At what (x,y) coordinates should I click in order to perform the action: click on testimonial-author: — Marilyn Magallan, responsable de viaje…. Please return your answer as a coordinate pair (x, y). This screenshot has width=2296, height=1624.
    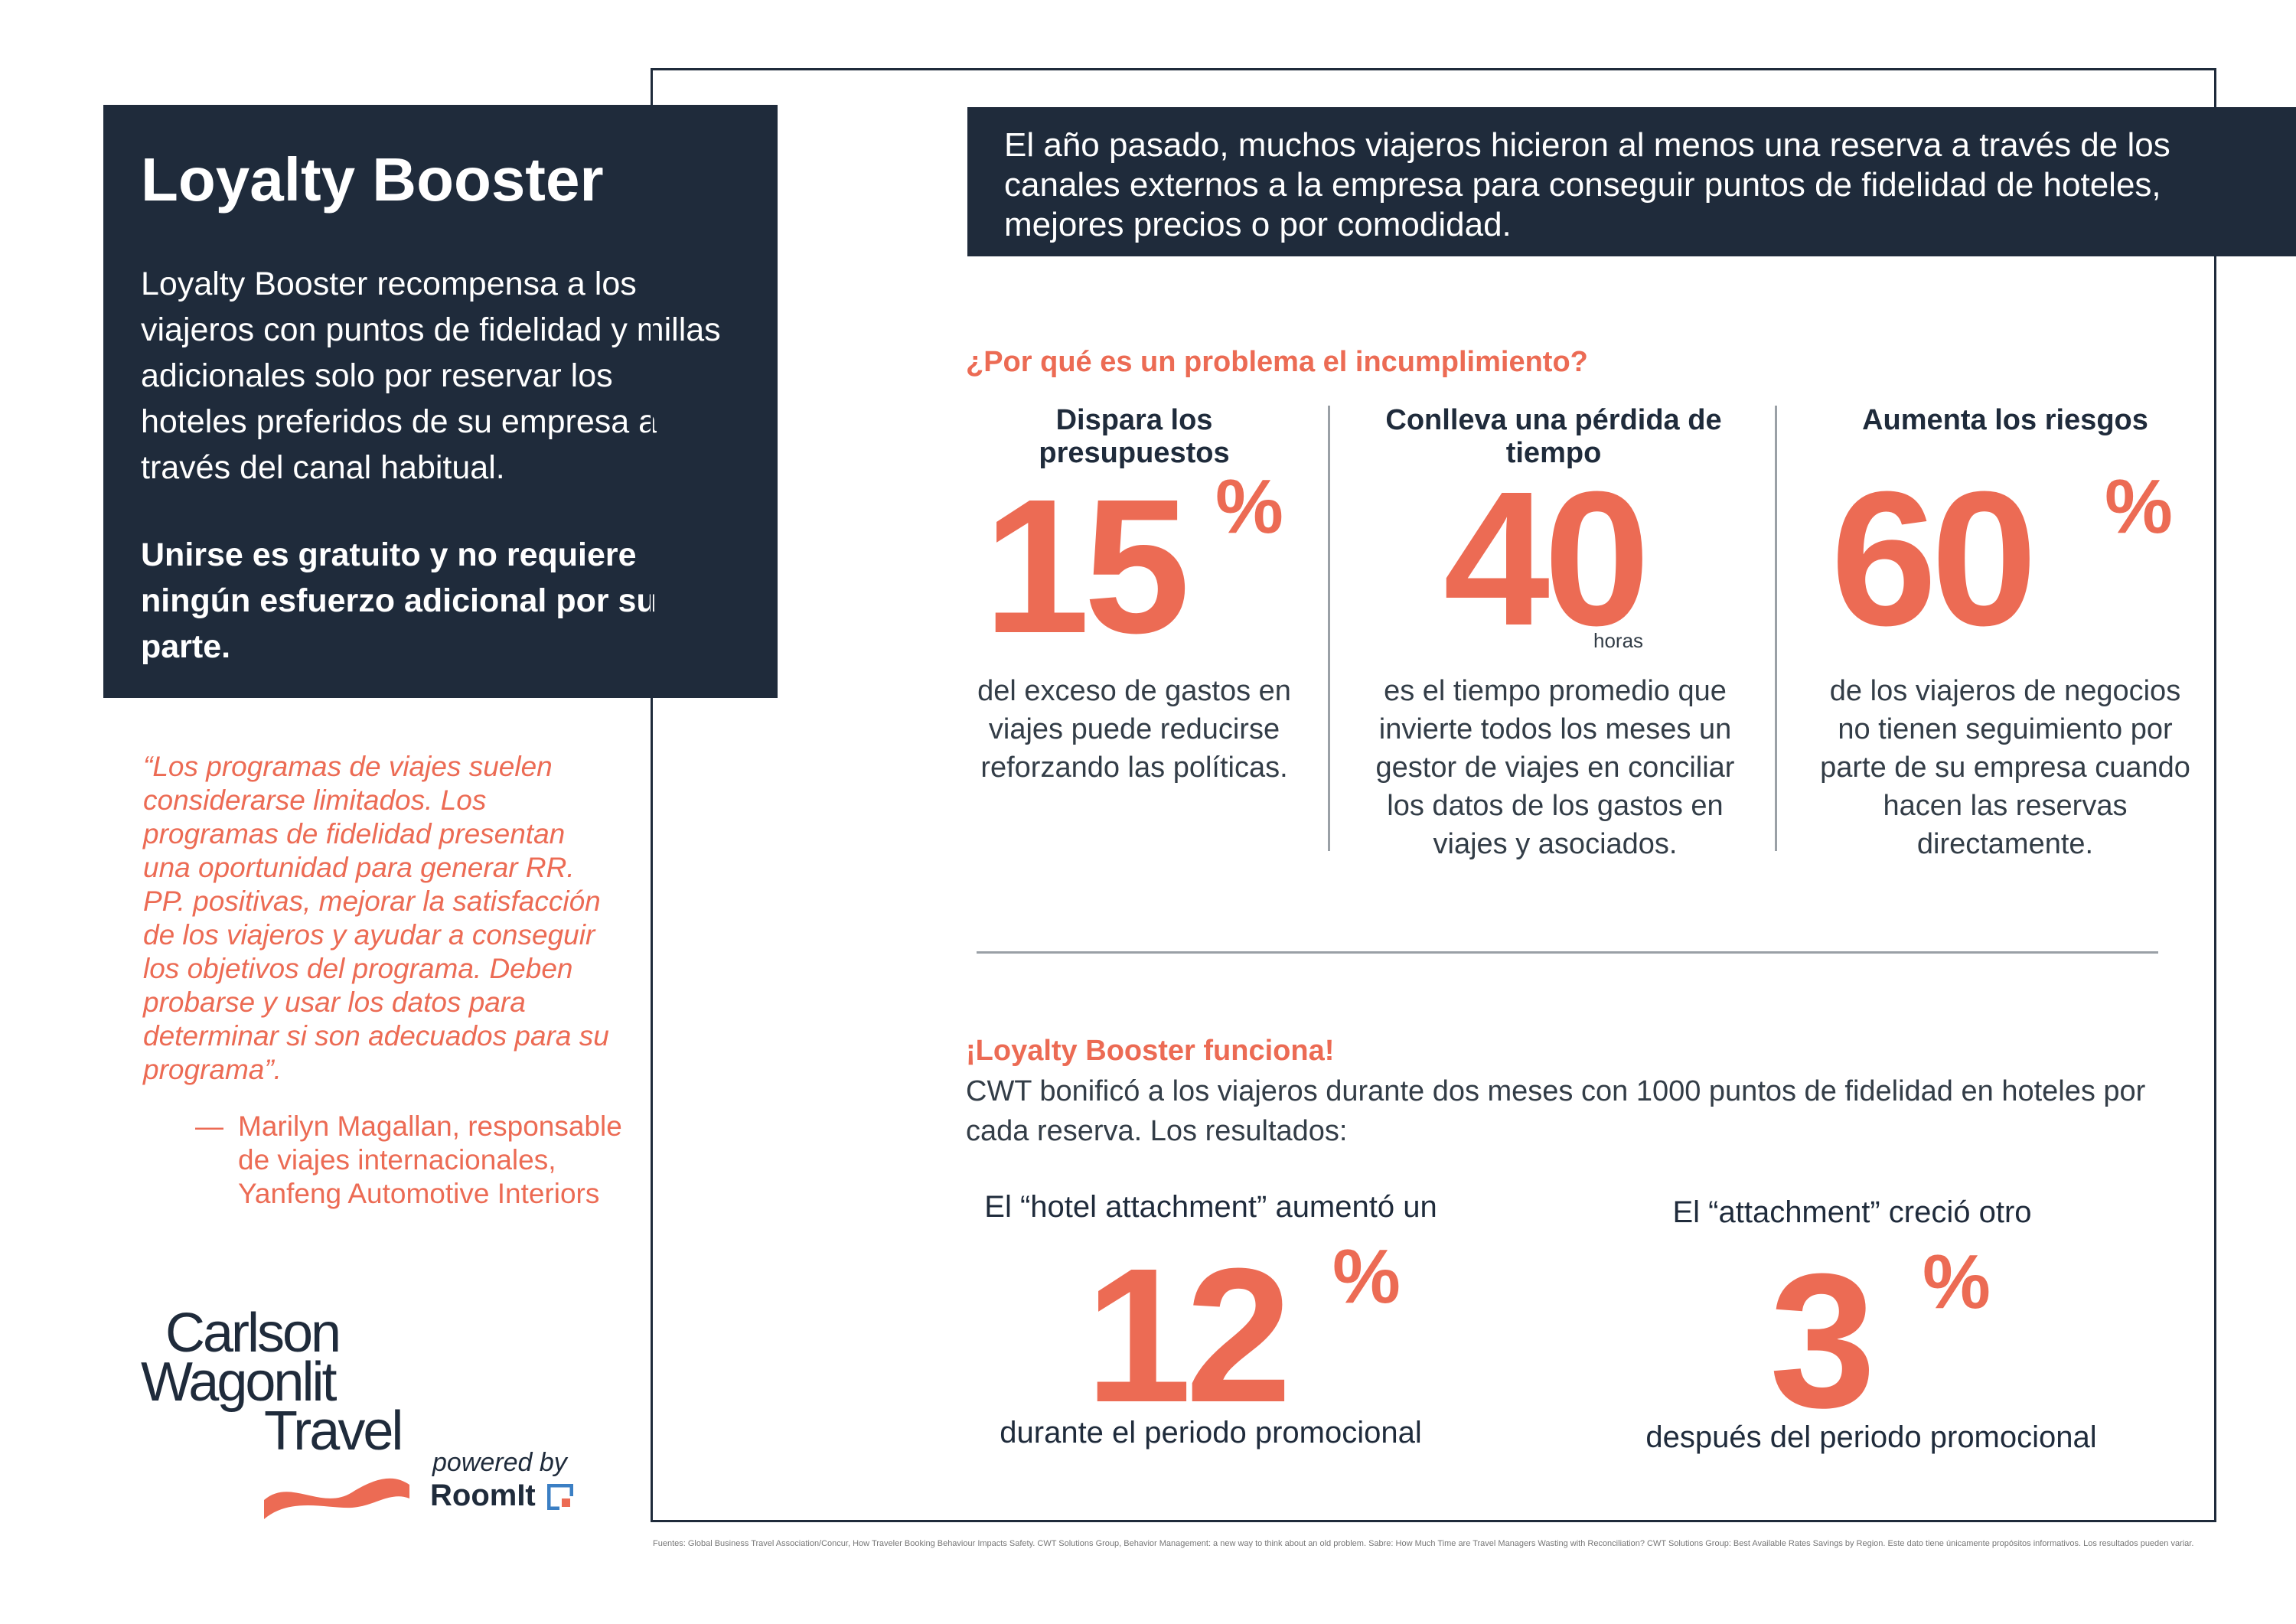
    Looking at the image, I should click on (409, 1161).